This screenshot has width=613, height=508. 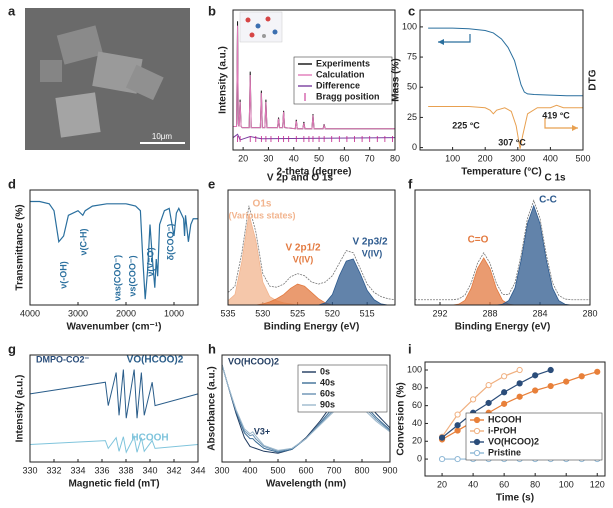 What do you see at coordinates (149, 470) in the screenshot?
I see `x-tick-label: 340` at bounding box center [149, 470].